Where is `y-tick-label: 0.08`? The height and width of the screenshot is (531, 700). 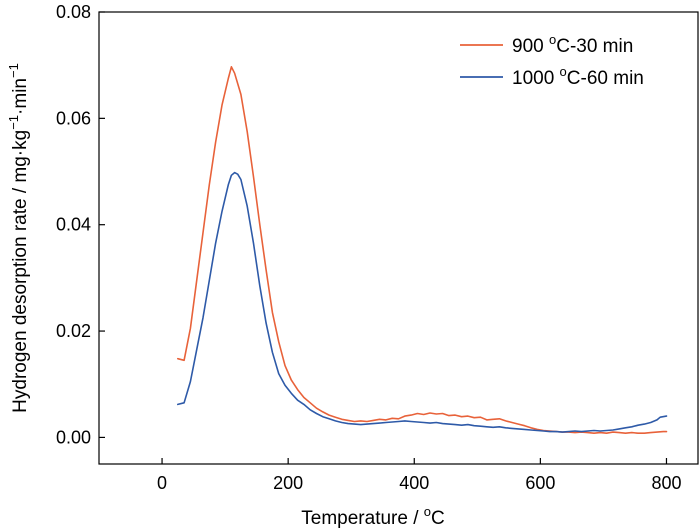 y-tick-label: 0.08 is located at coordinates (73, 12).